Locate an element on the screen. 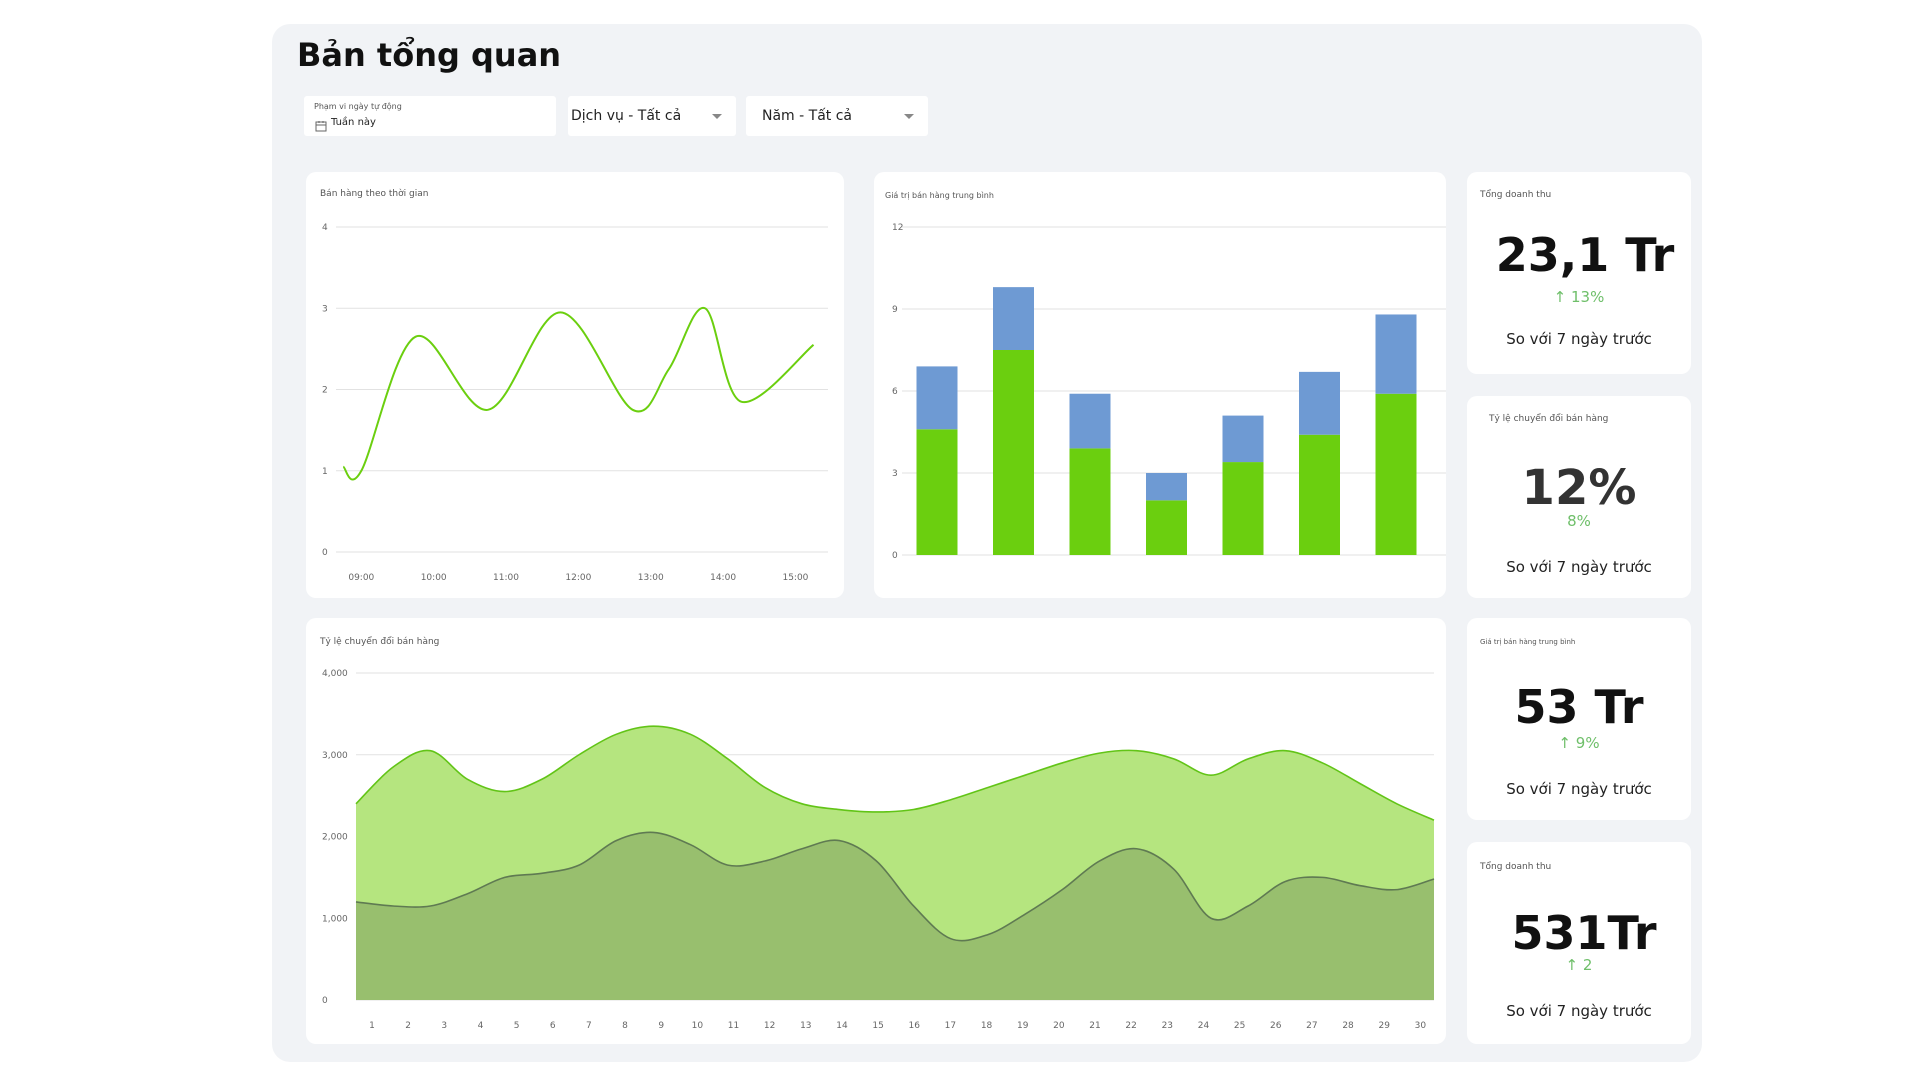 This screenshot has height=1080, width=1920. kpi-title: Giá trị bán hàng trung bình is located at coordinates (1528, 642).